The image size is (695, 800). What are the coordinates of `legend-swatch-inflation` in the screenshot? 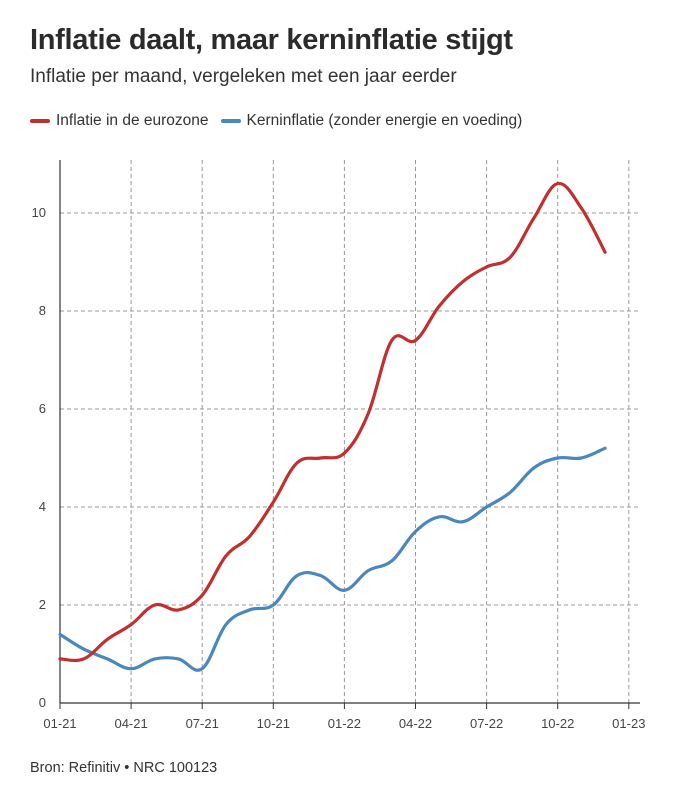 It's located at (40, 121).